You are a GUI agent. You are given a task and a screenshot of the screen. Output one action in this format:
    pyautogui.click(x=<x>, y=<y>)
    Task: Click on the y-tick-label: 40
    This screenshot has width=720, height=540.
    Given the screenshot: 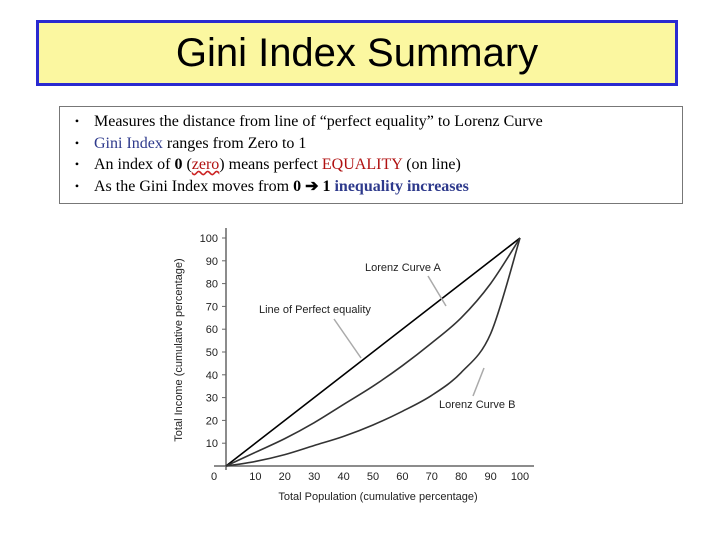 What is the action you would take?
    pyautogui.click(x=212, y=376)
    